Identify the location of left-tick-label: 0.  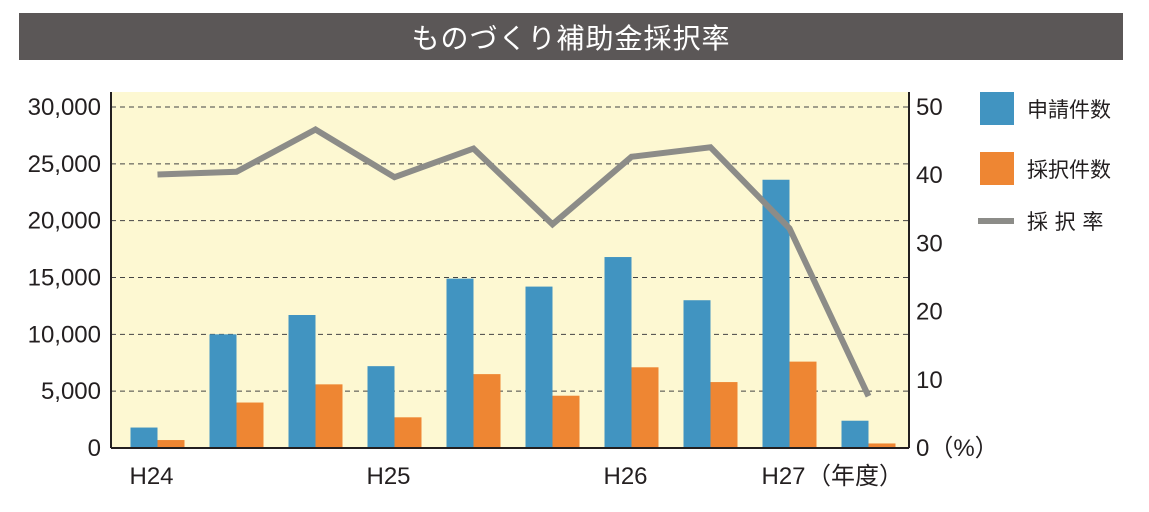
(94, 448).